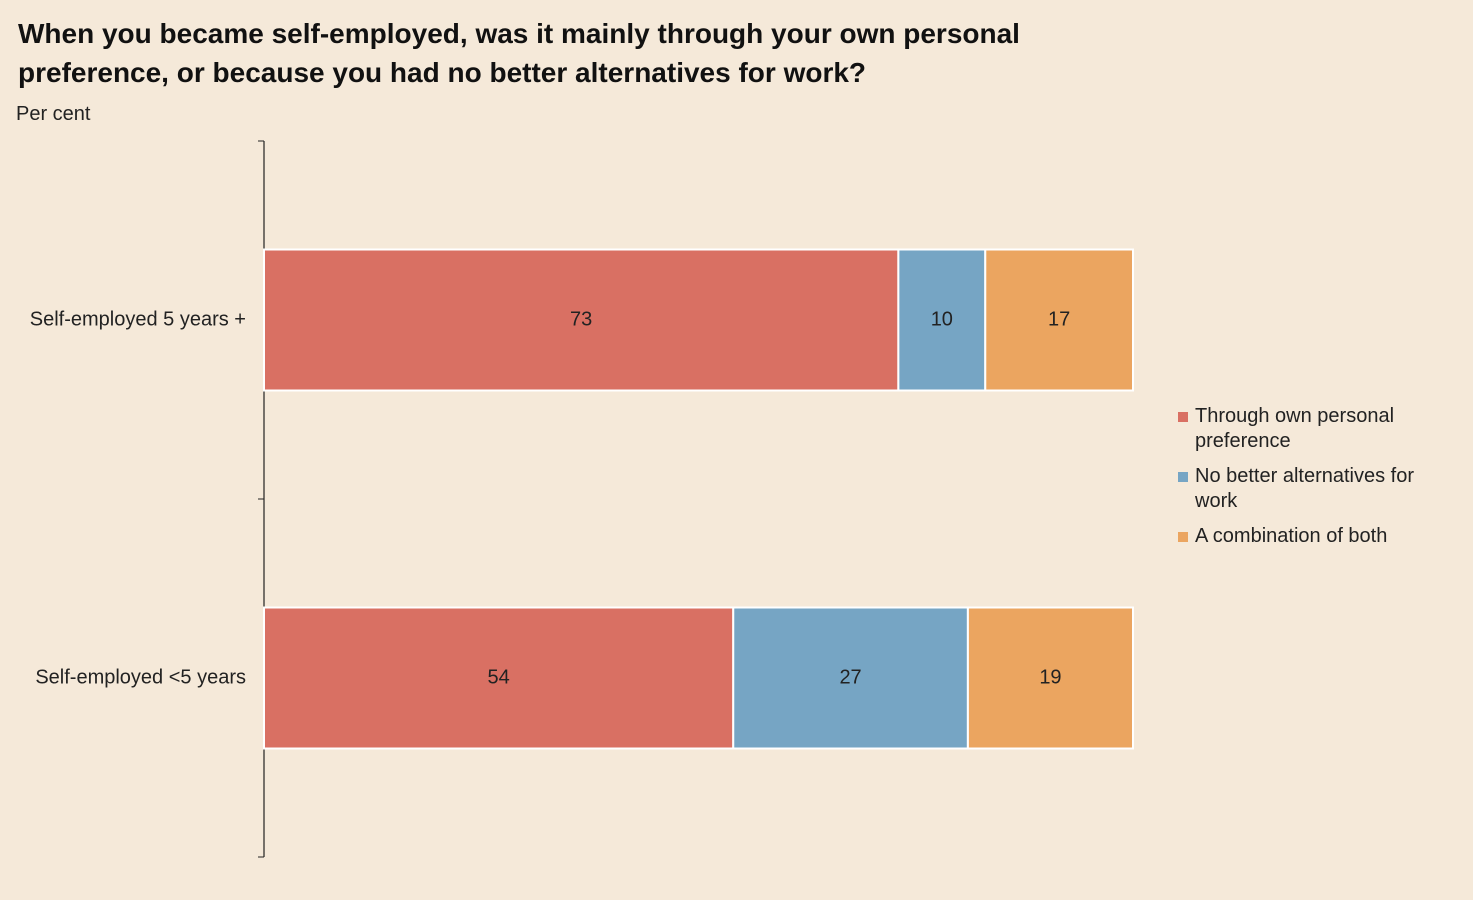 Image resolution: width=1473 pixels, height=900 pixels. I want to click on chart-subtitle: Per cent, so click(53, 114).